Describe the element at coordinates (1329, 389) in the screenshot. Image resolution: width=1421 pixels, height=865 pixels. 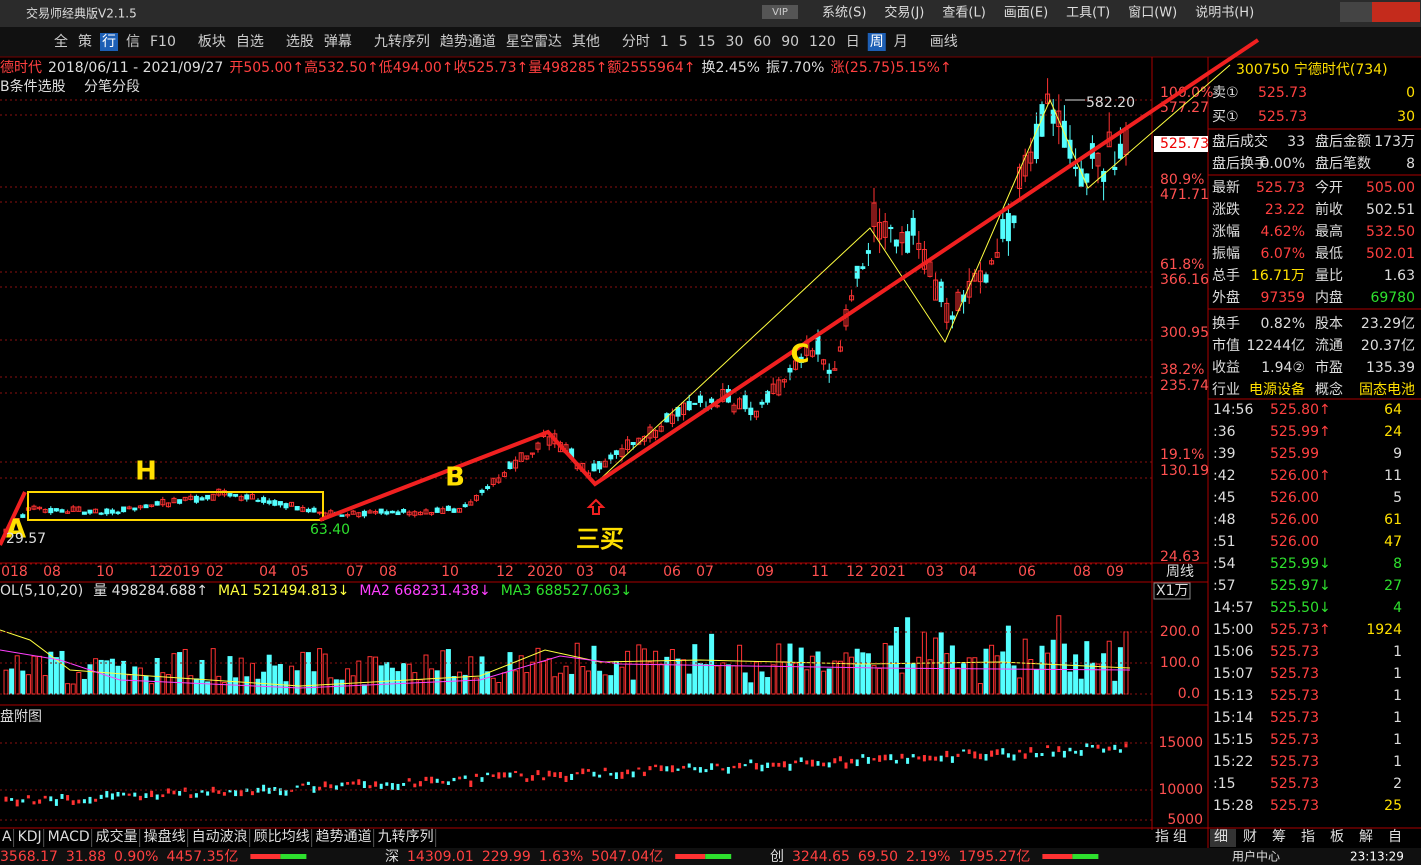
I see `stat-label: 概念` at that location.